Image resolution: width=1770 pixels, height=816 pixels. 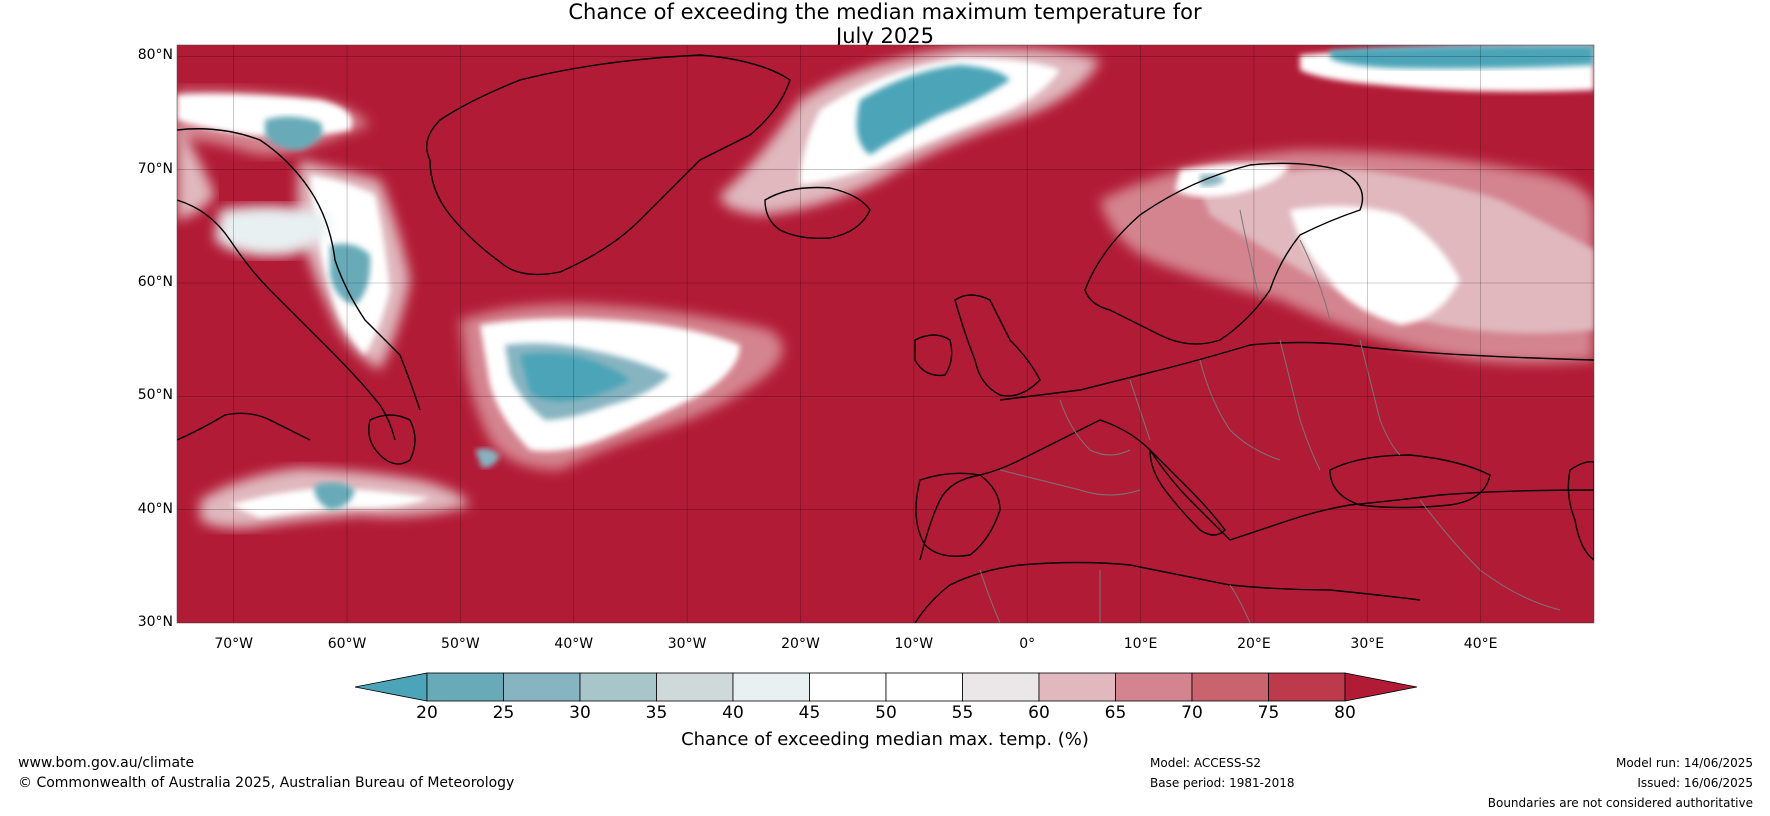 What do you see at coordinates (1367, 644) in the screenshot?
I see `longitude-label: 30°E` at bounding box center [1367, 644].